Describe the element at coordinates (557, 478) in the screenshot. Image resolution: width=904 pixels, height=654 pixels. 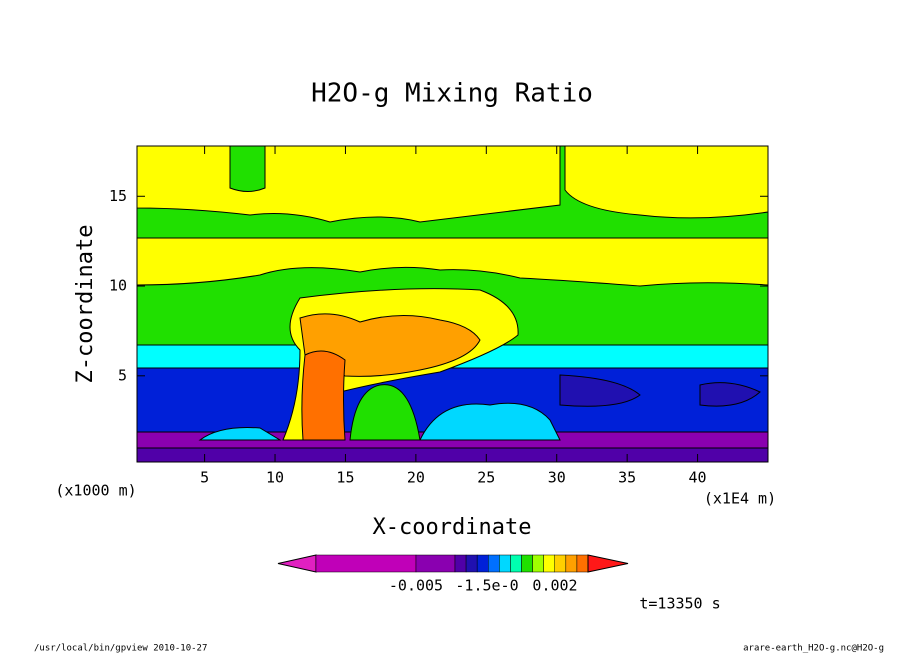
I see `x-tick-label: 30` at that location.